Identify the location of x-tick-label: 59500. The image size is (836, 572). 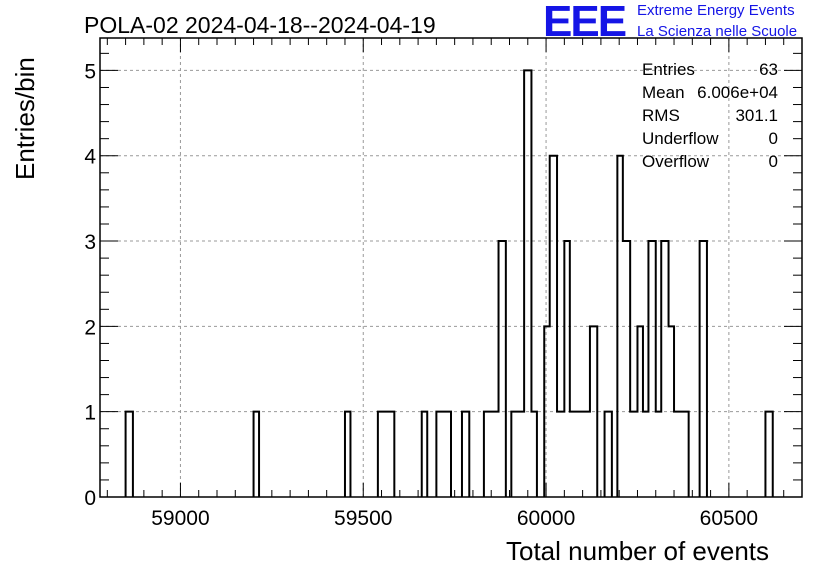
(363, 518).